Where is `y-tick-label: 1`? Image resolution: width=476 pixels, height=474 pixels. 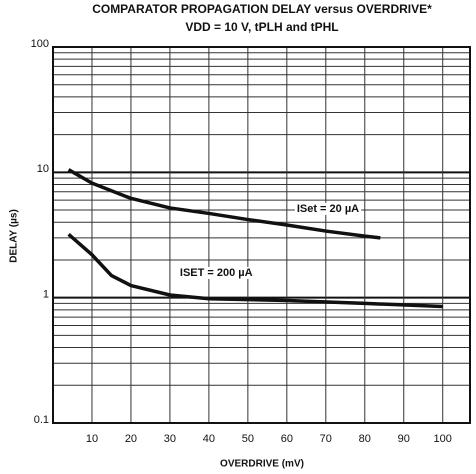 y-tick-label: 1 is located at coordinates (46, 295).